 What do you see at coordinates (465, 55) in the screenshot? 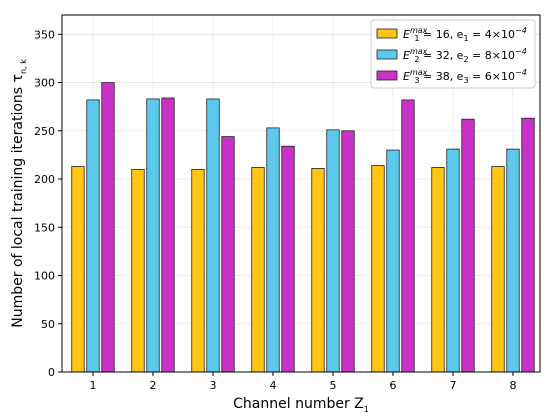
I see `legend-label-series2: Emax 2 = 32, e2 = 8×10−4` at bounding box center [465, 55].